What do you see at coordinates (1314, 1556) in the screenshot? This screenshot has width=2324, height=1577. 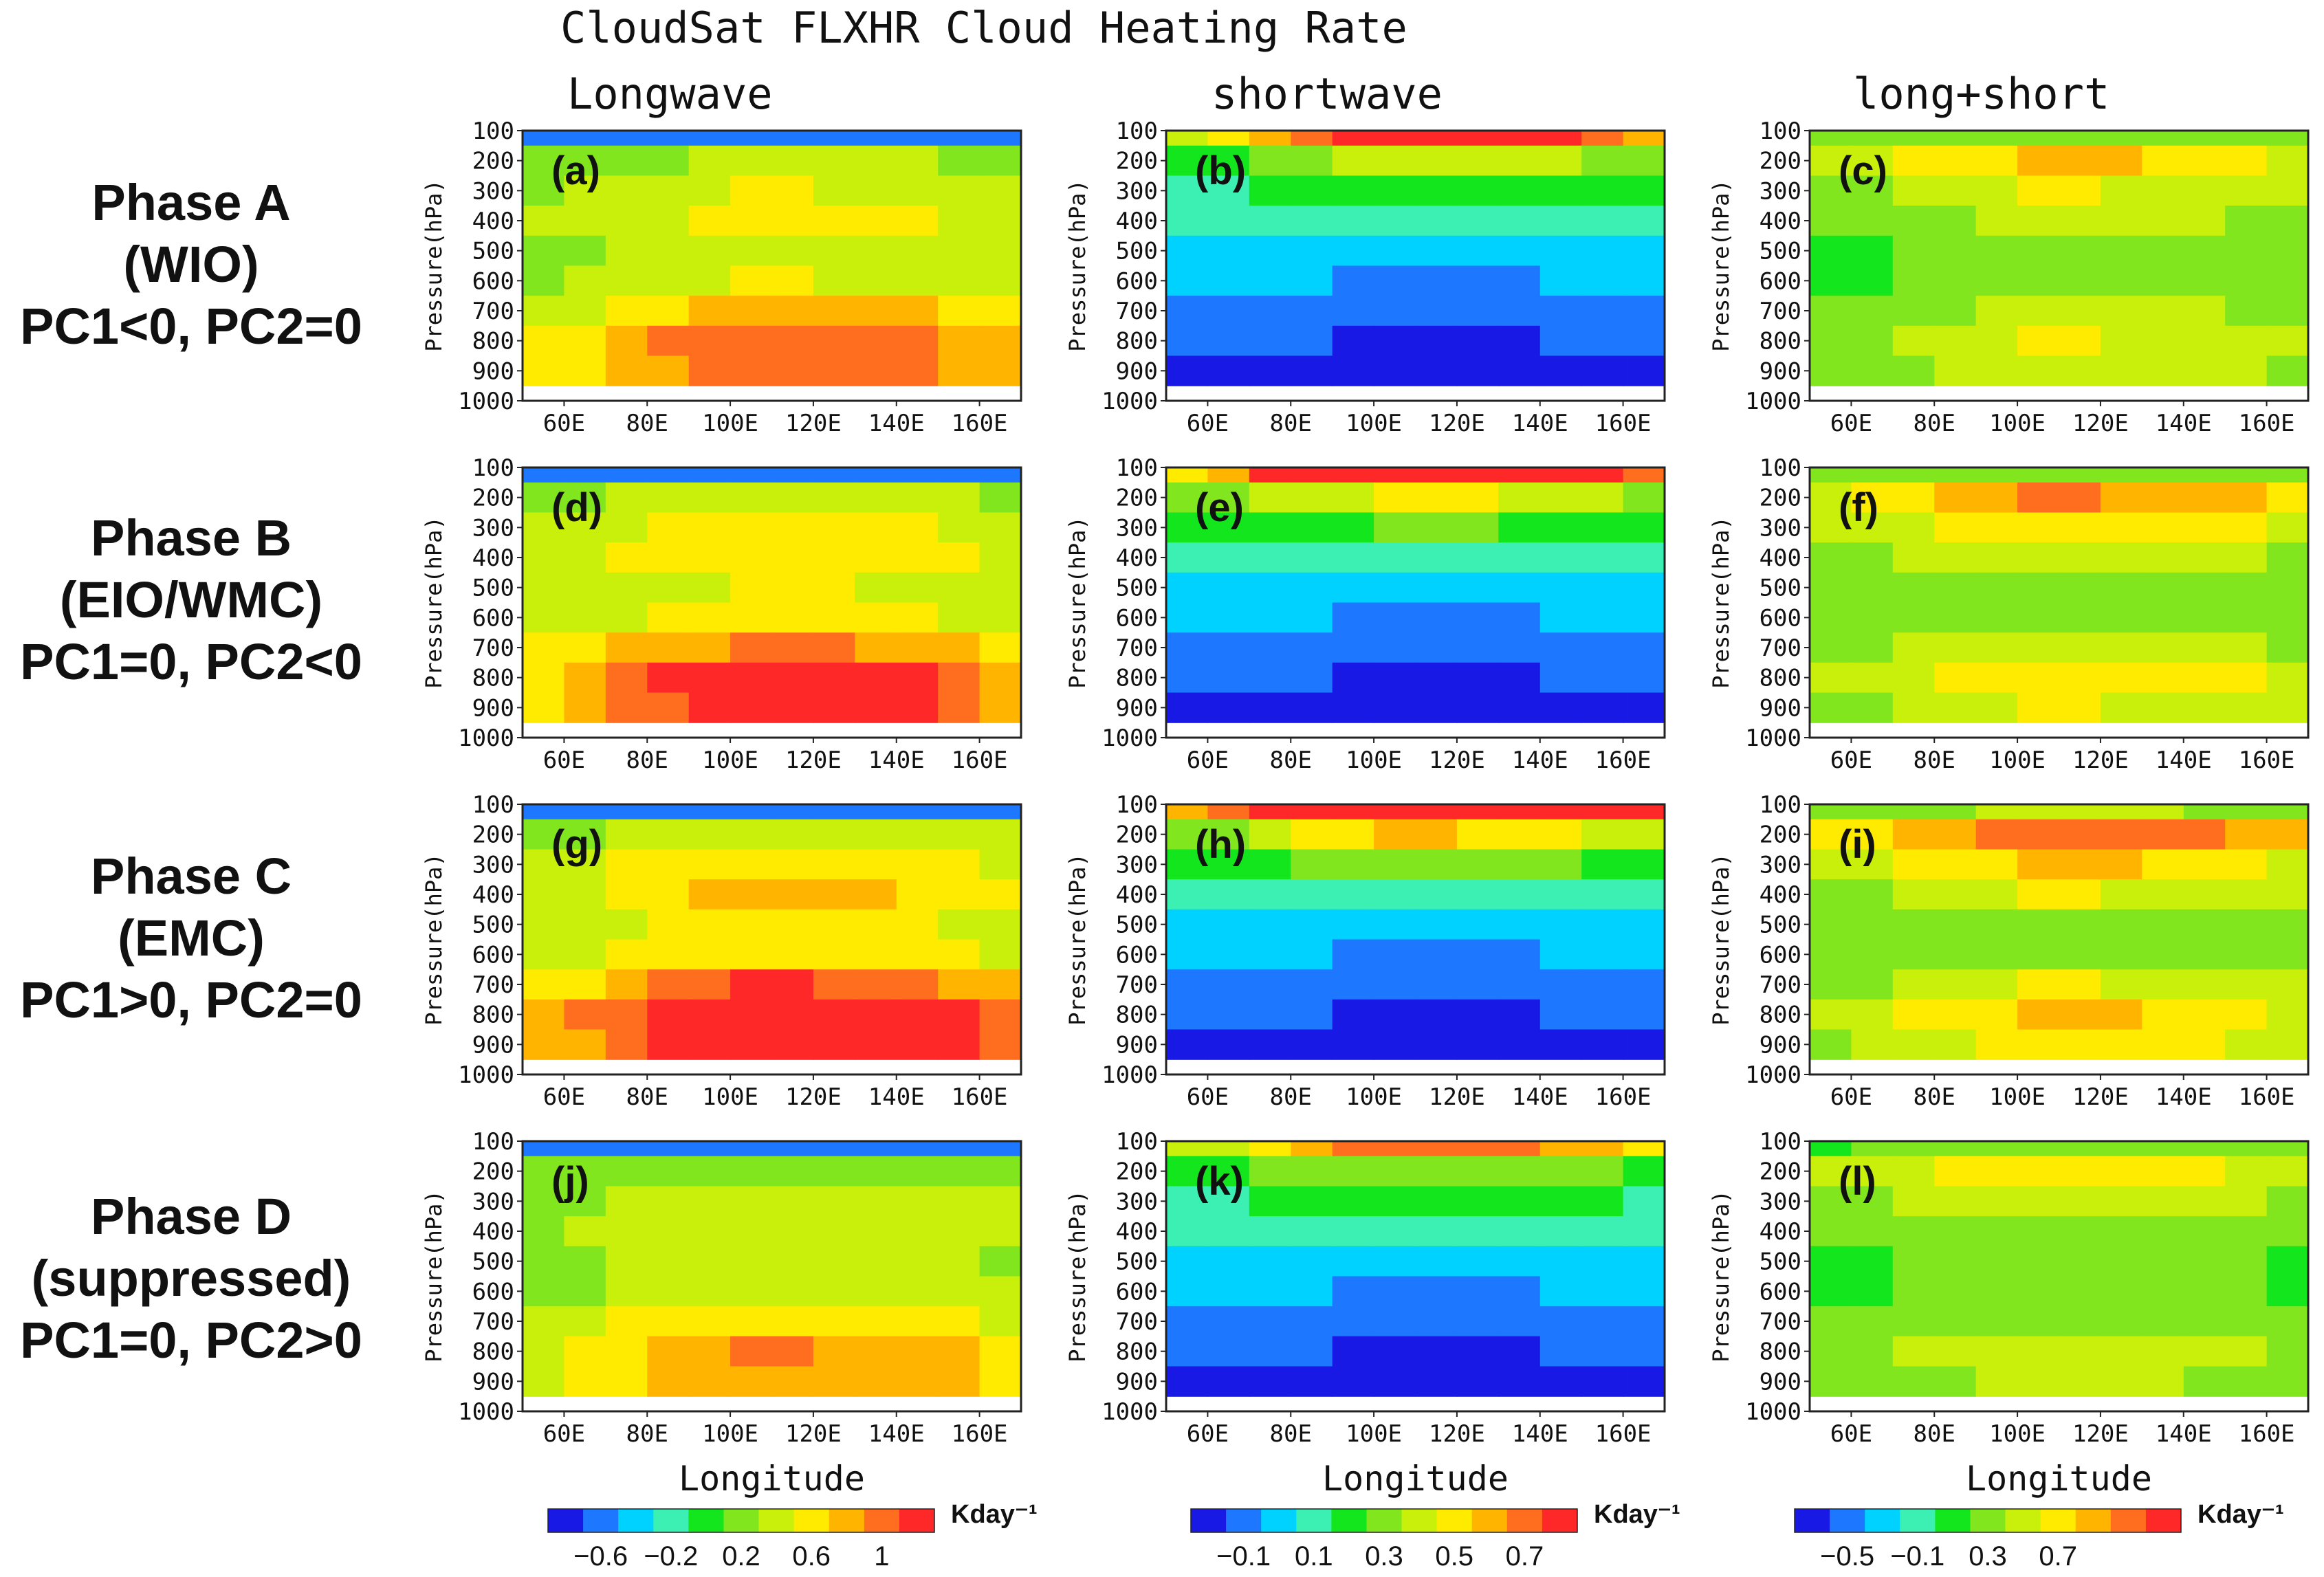 I see `colorbar-tick-label: 0.1` at bounding box center [1314, 1556].